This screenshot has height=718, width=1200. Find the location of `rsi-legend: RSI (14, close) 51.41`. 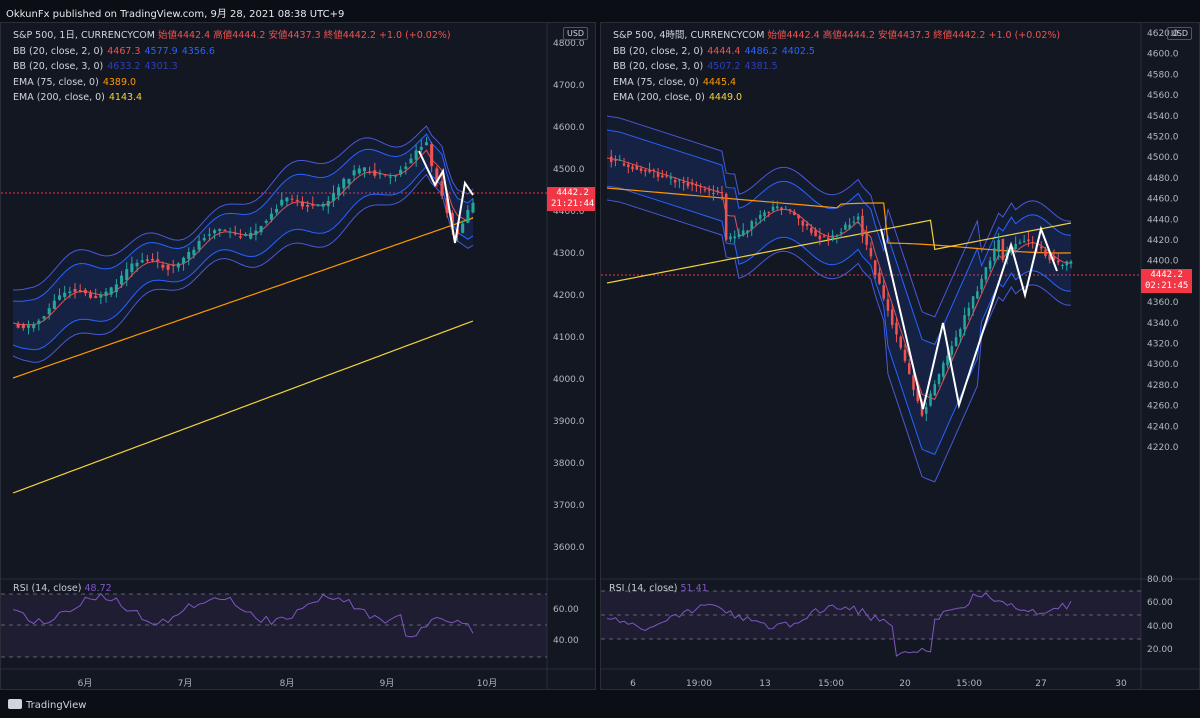

rsi-legend: RSI (14, close) 51.41 is located at coordinates (658, 588).